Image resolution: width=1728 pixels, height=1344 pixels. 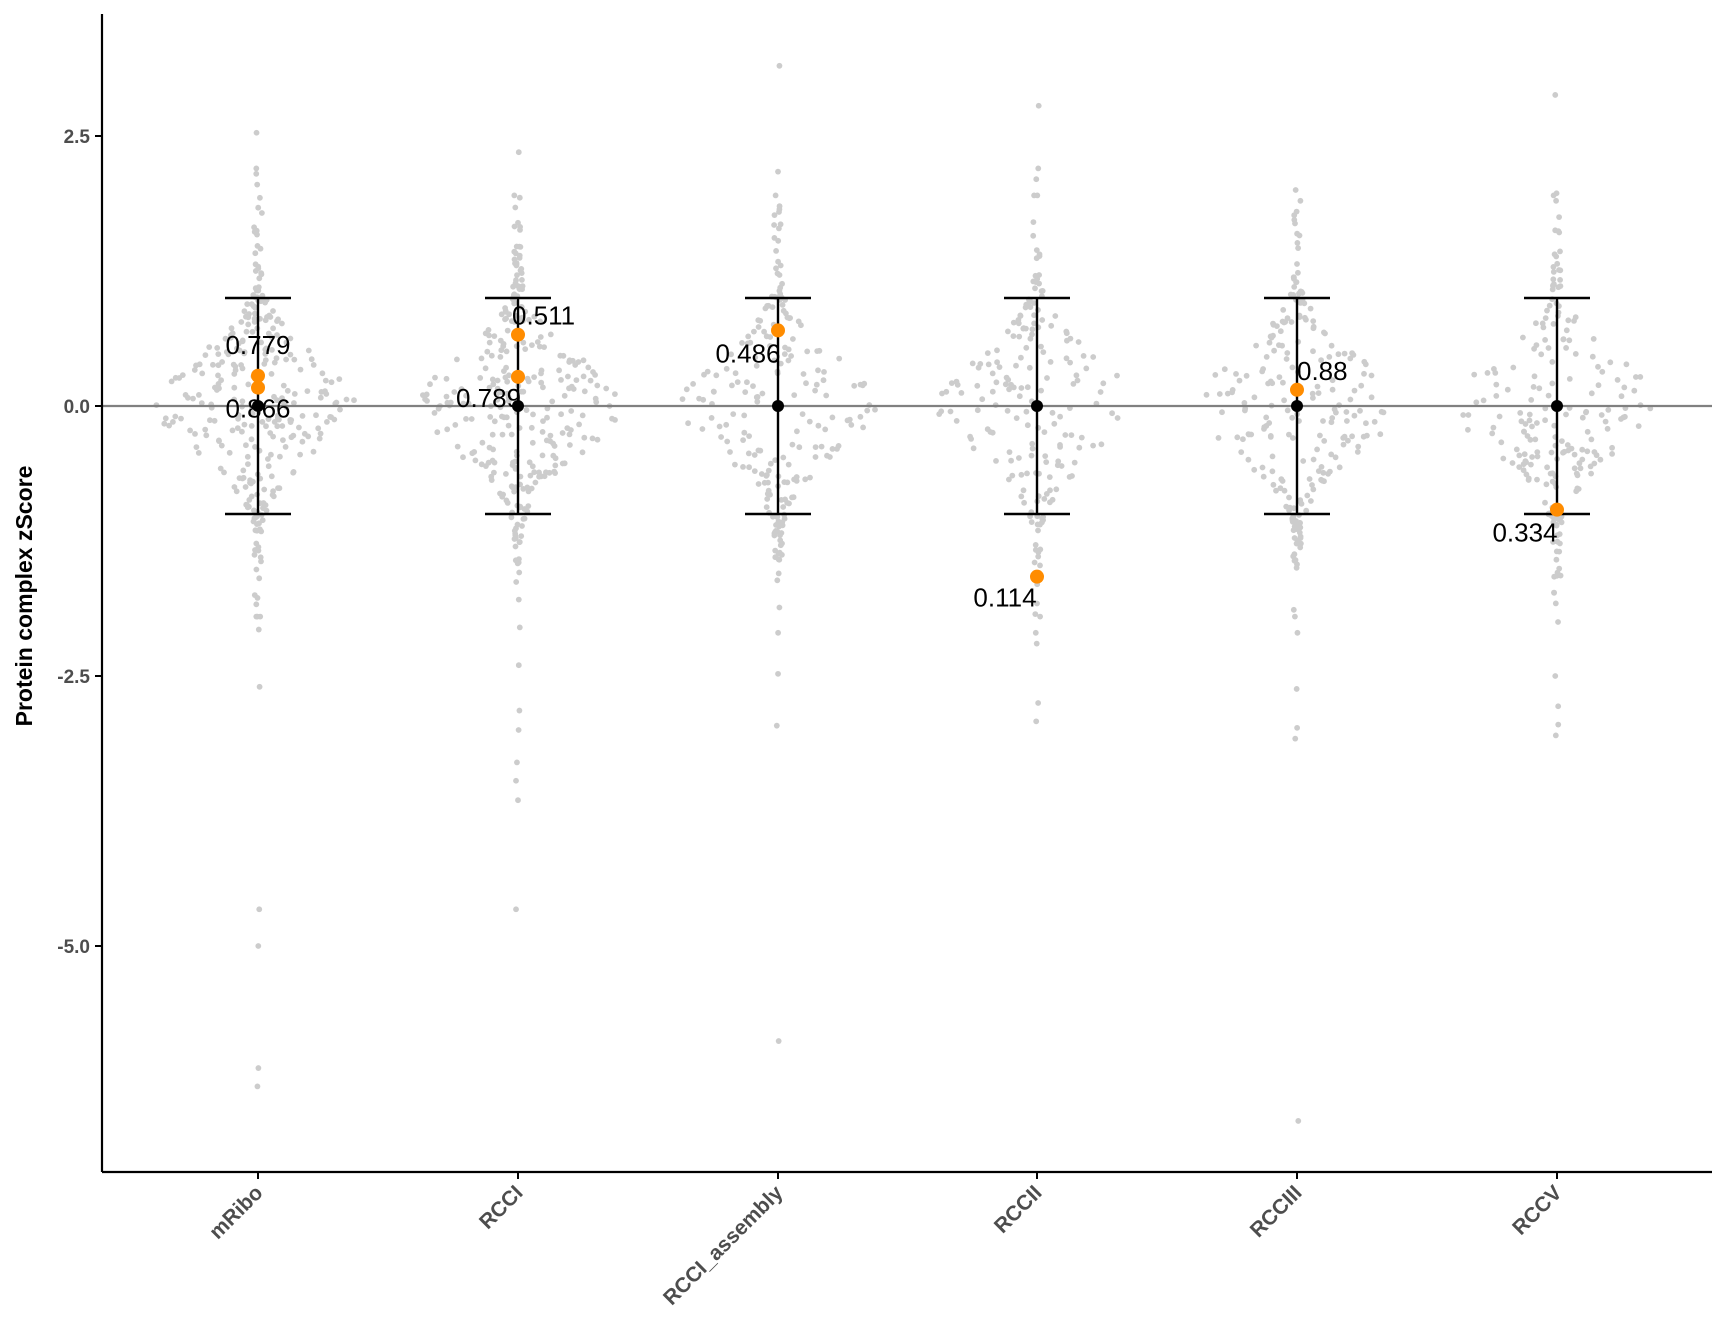 I want to click on highlight-point-label: 0.114, so click(x=1004, y=598).